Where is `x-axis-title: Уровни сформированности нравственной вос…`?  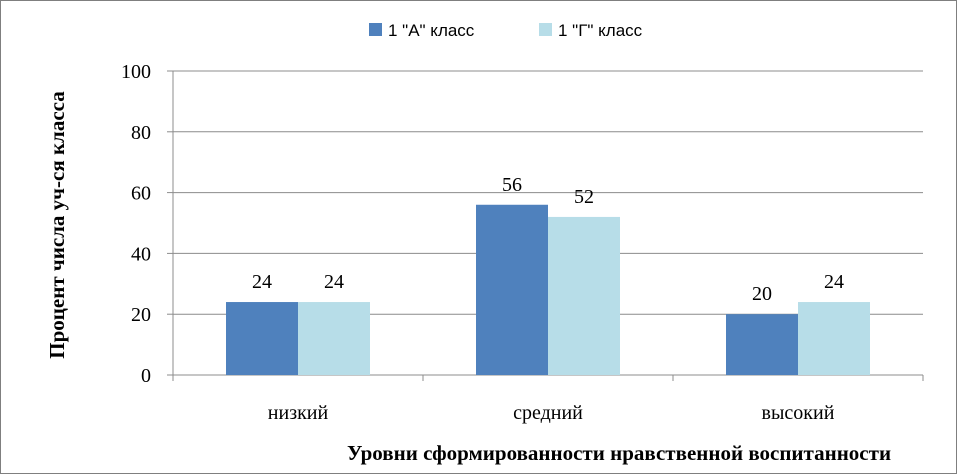 x-axis-title: Уровни сформированности нравственной вос… is located at coordinates (619, 453).